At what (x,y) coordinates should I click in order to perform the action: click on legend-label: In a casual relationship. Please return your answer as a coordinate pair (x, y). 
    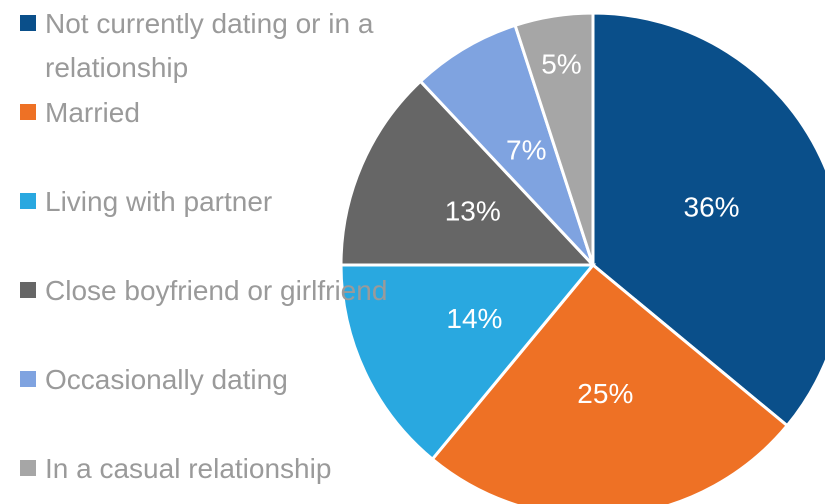
    Looking at the image, I should click on (188, 468).